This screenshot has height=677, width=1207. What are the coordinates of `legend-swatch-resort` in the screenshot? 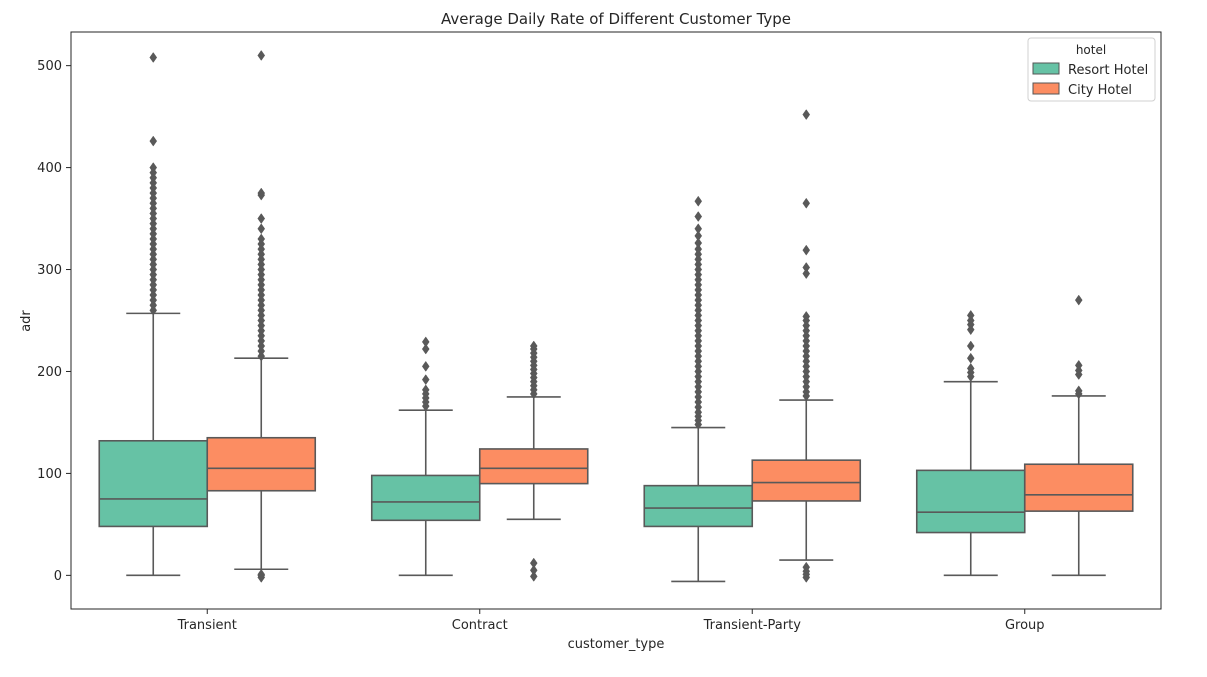 It's located at (1046, 68).